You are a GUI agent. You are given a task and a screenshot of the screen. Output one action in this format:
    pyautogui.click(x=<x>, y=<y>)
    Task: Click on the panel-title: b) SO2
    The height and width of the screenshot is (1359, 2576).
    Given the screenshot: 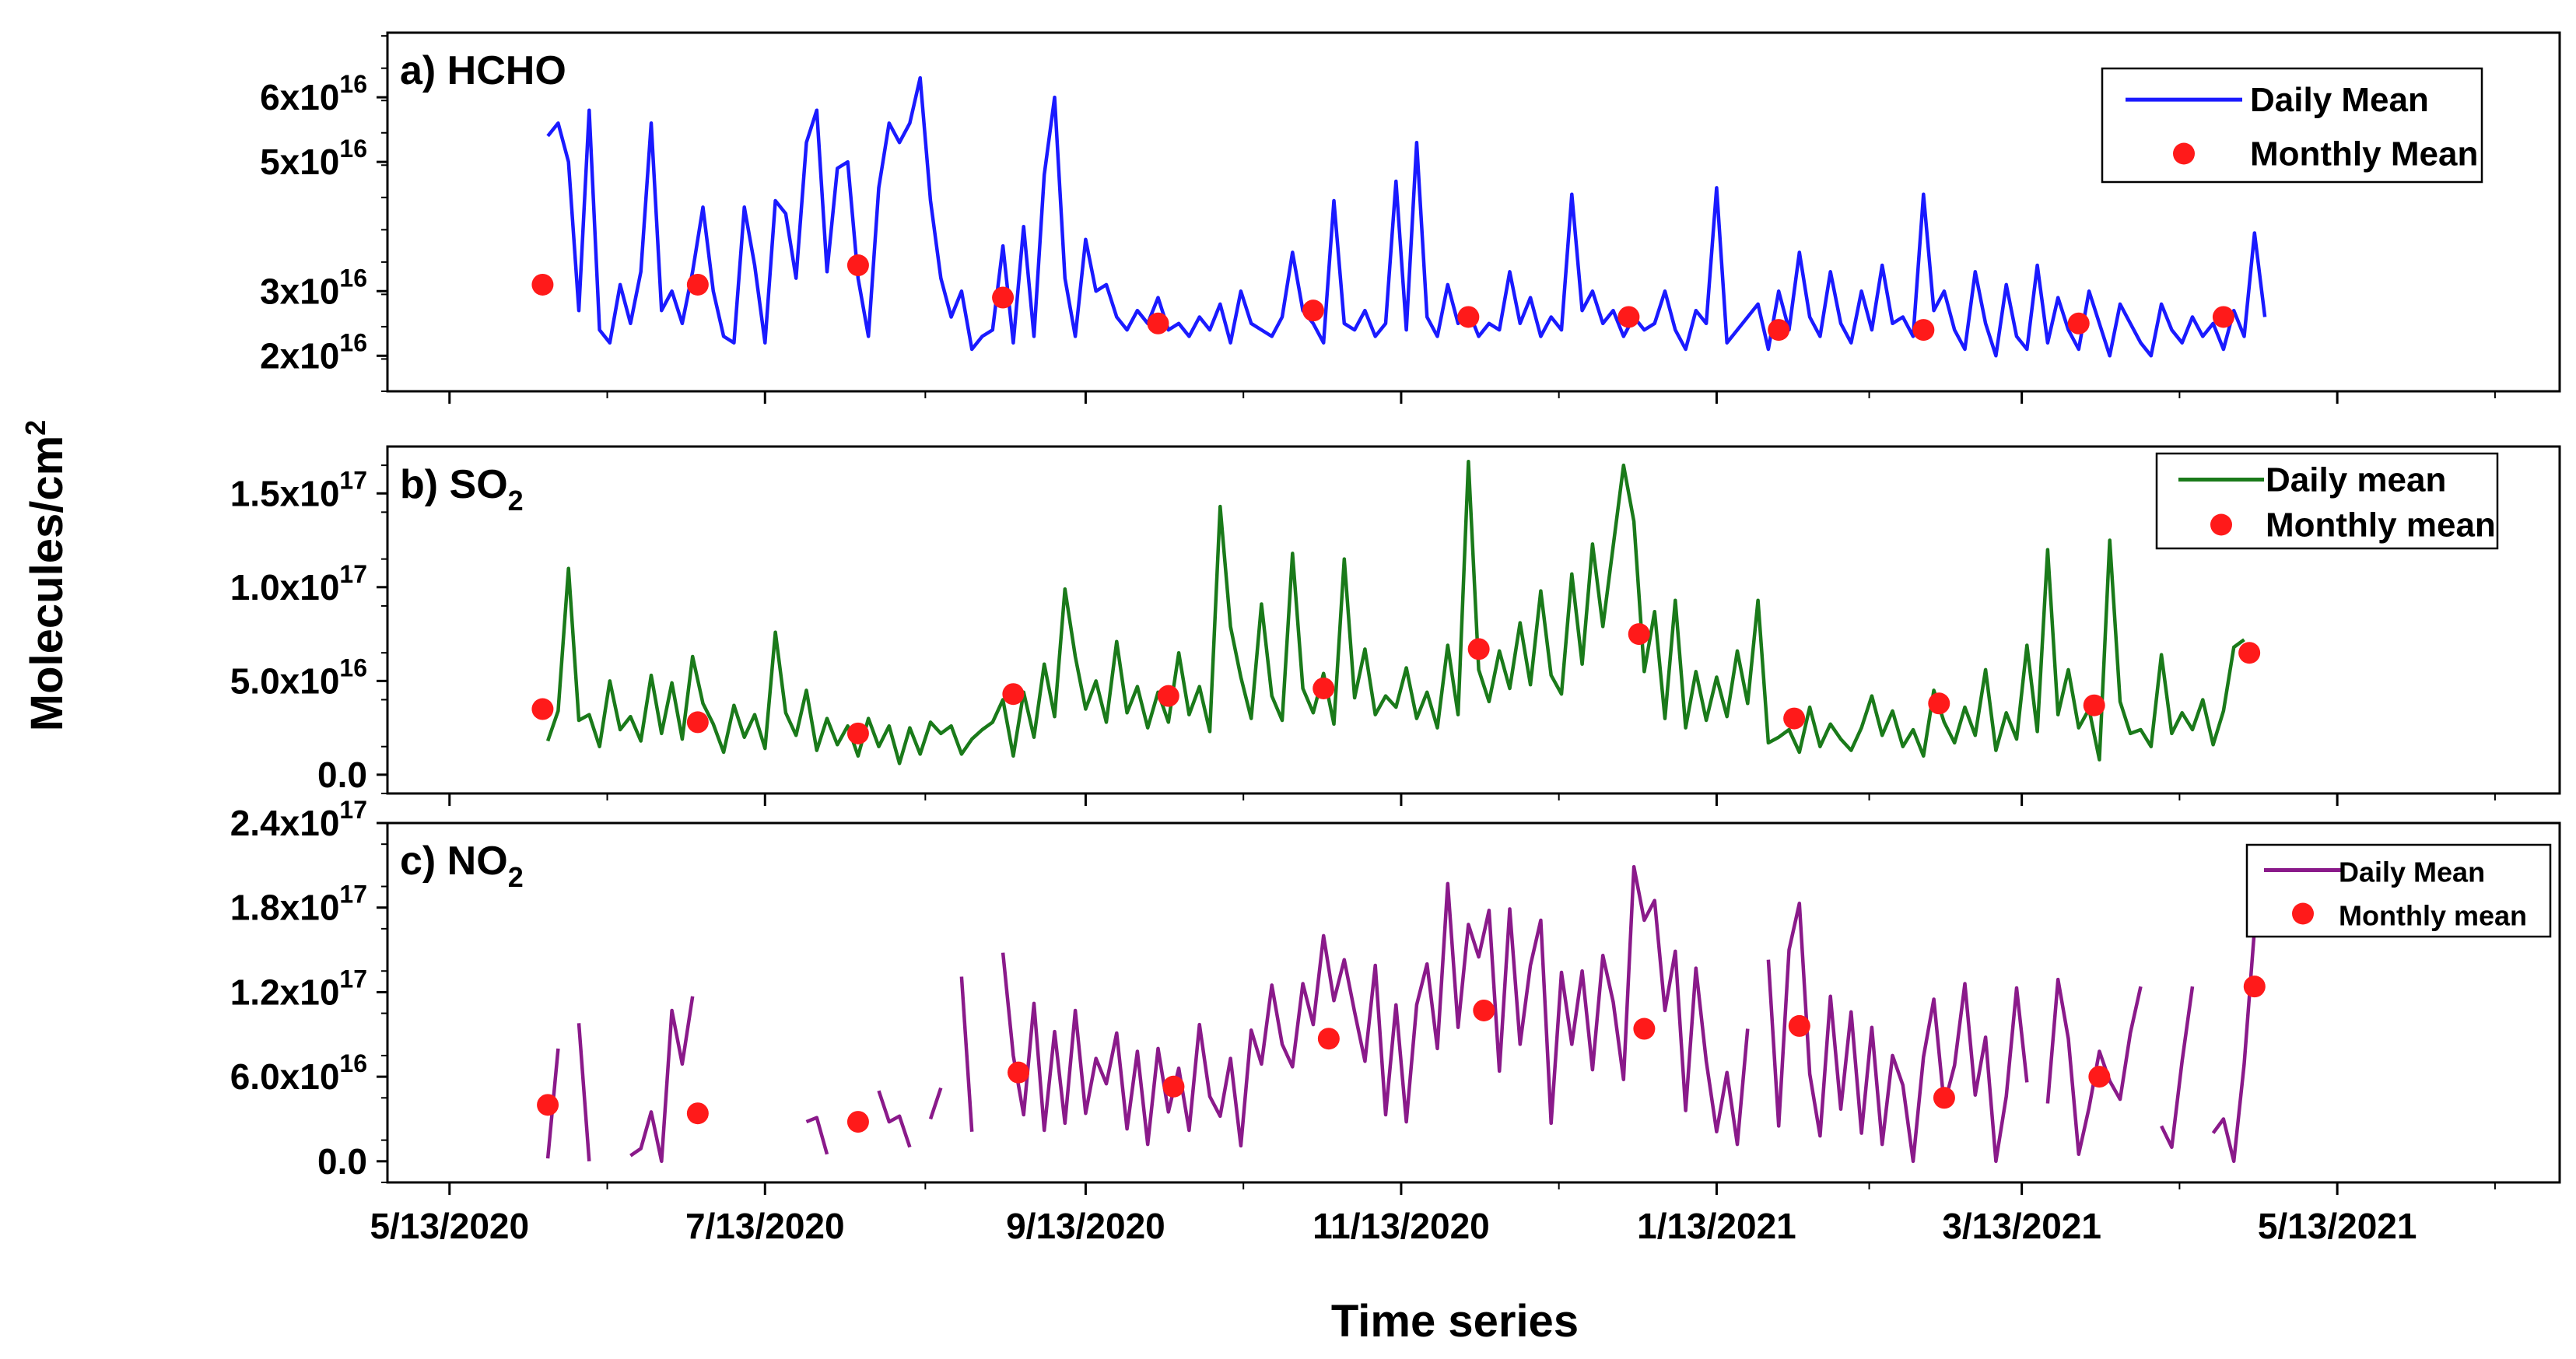 What is the action you would take?
    pyautogui.click(x=462, y=490)
    